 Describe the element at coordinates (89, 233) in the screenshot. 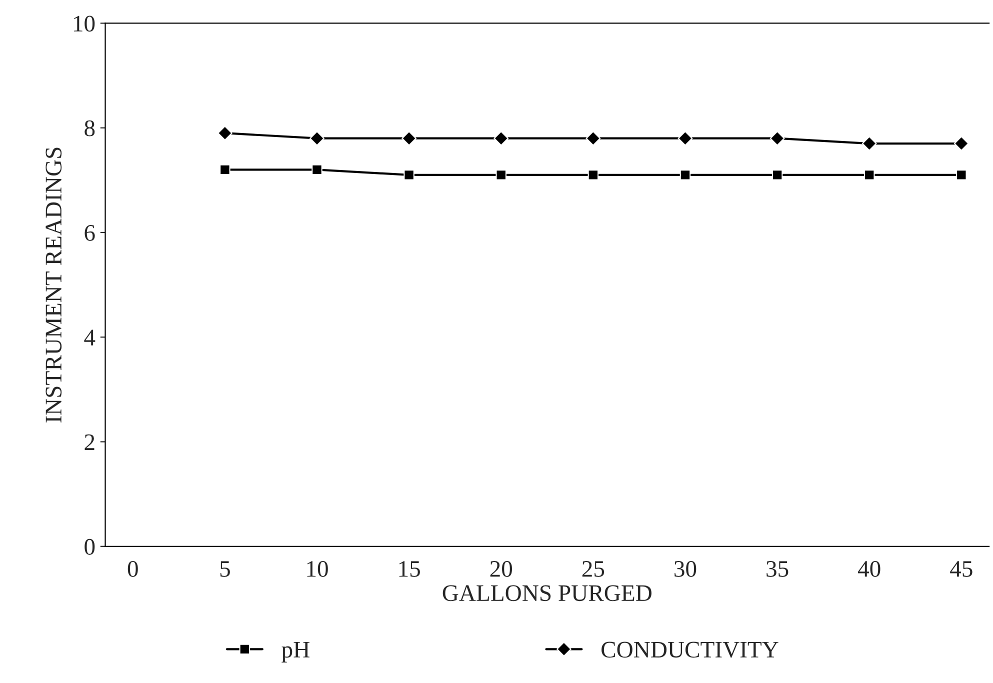

I see `y-tick-label: 6` at that location.